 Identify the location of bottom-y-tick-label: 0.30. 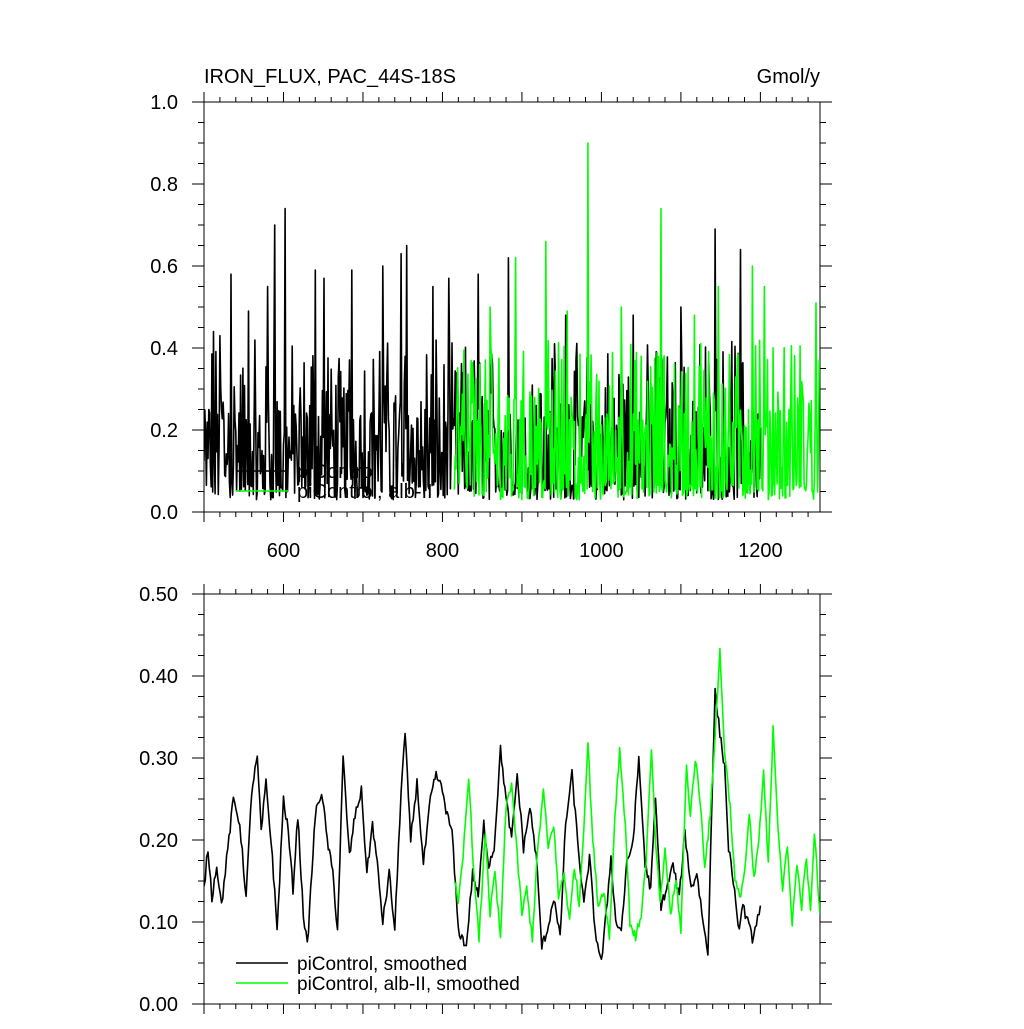
(158, 759).